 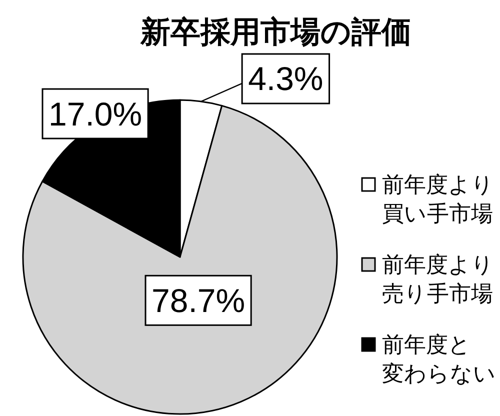 I want to click on legend-label: 前年度より買い手市場, so click(x=438, y=199).